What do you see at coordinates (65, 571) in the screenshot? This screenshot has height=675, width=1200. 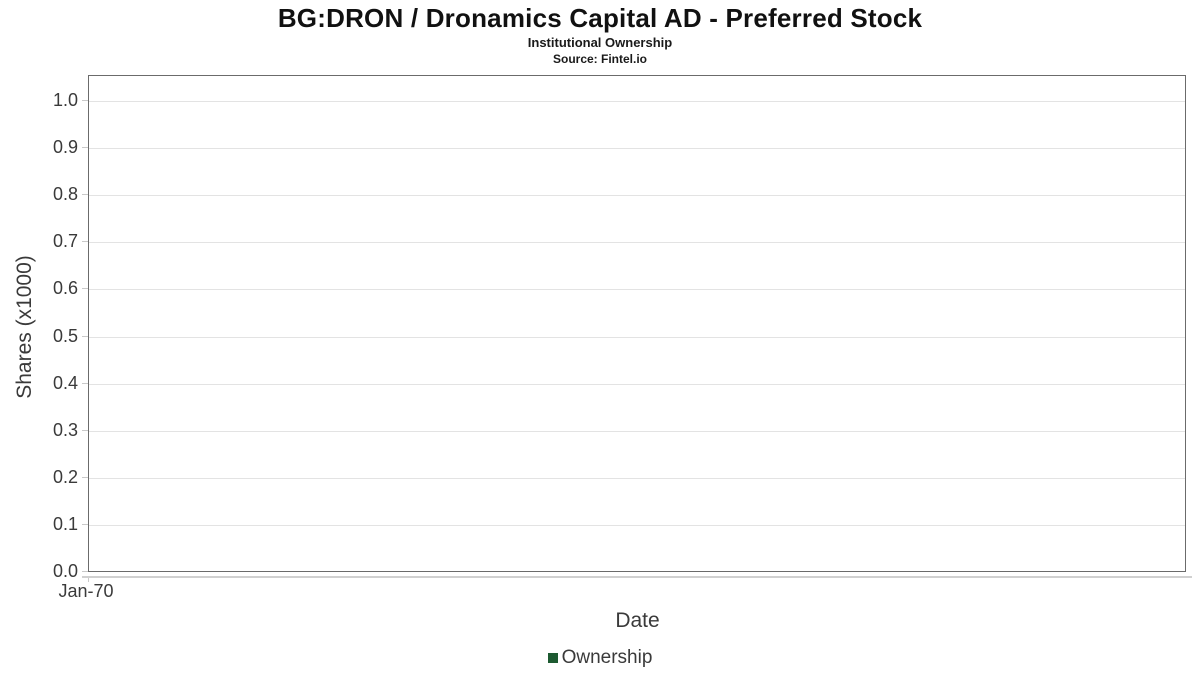 I see `y-tick-label: 0.0` at bounding box center [65, 571].